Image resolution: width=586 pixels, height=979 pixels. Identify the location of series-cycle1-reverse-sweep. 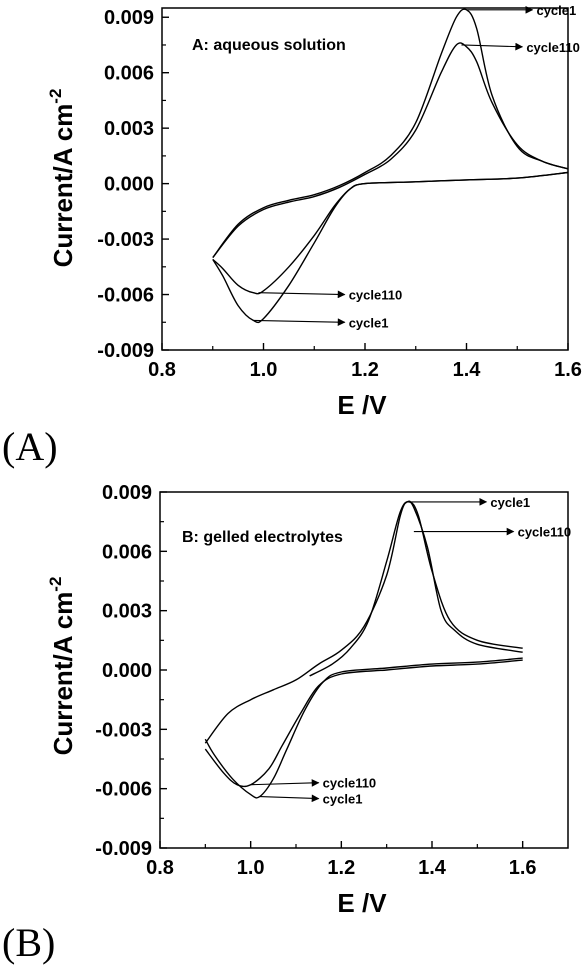
(363, 728).